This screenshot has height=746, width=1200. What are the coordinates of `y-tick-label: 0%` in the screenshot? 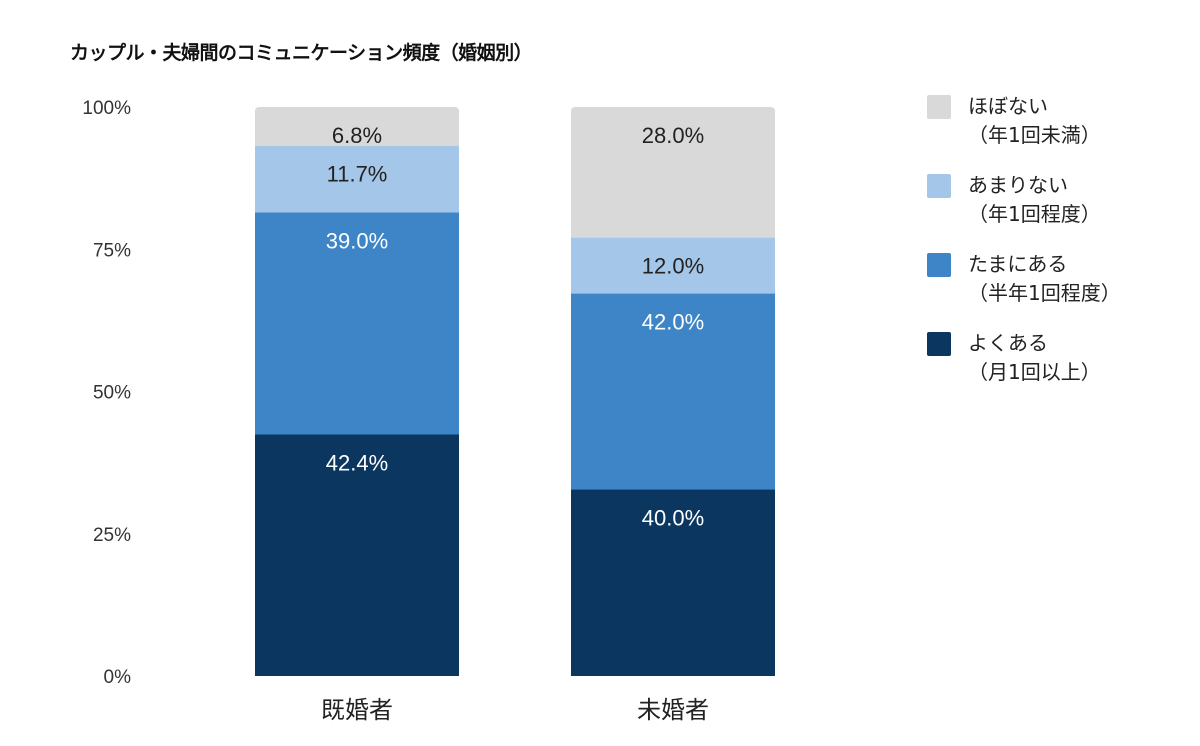 It's located at (118, 677).